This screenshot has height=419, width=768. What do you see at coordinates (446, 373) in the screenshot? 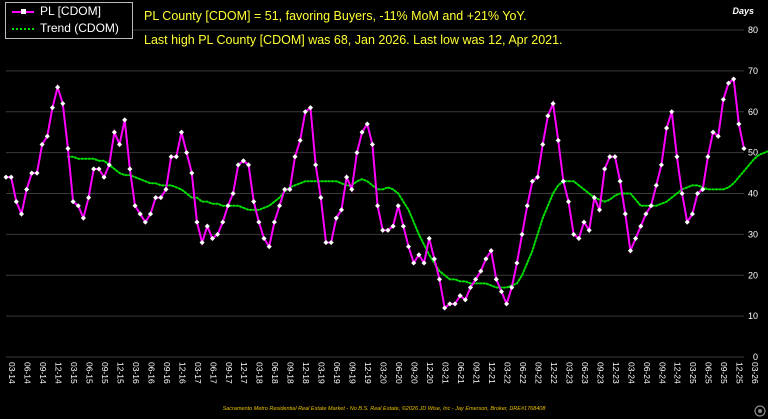
I see `x-tick-label: 03-21` at bounding box center [446, 373].